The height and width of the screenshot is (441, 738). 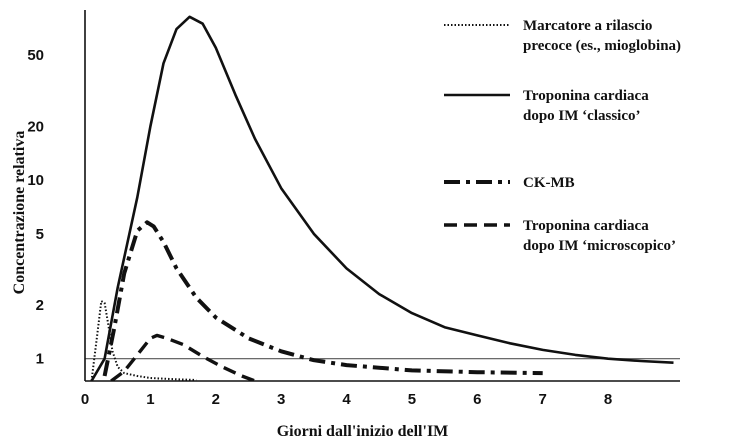 I want to click on y-tick-label: 1, so click(x=40, y=359).